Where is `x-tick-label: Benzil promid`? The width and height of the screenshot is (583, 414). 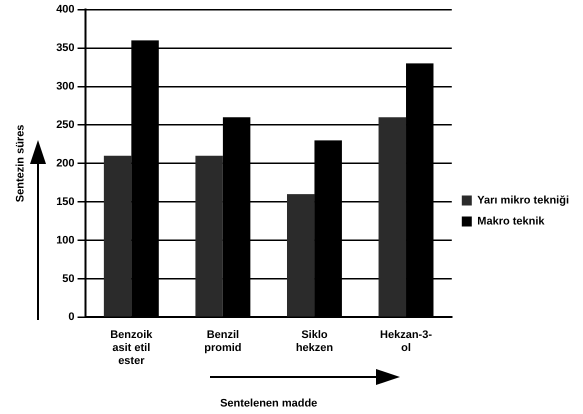 x-tick-label: Benzil promid is located at coordinates (223, 341).